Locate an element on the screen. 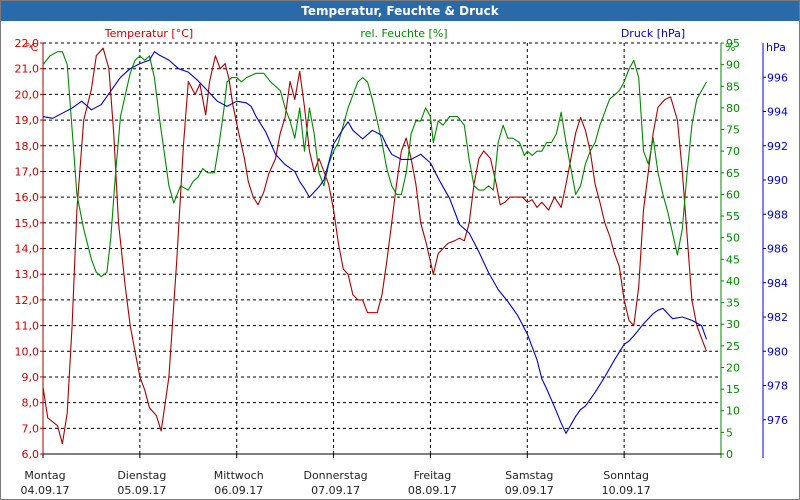  humidity-series-title: rel. Feuchte [%] is located at coordinates (403, 33).